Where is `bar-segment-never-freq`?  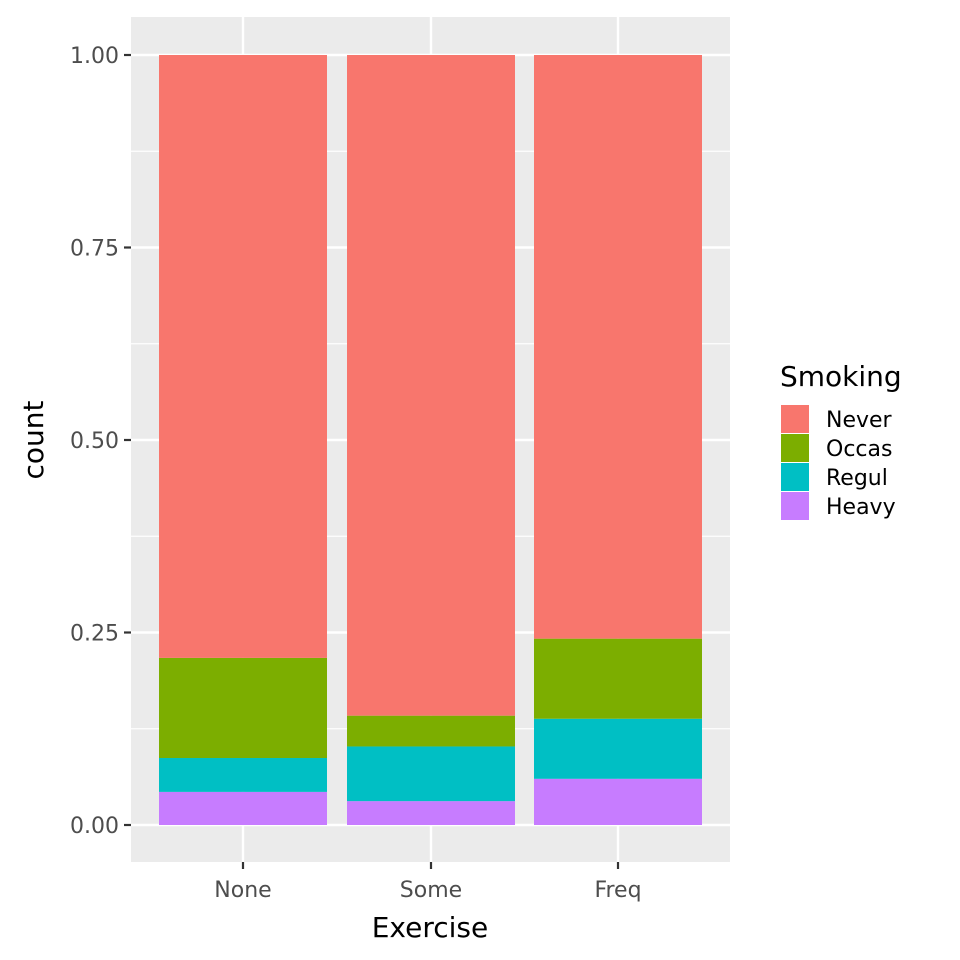 bar-segment-never-freq is located at coordinates (618, 347).